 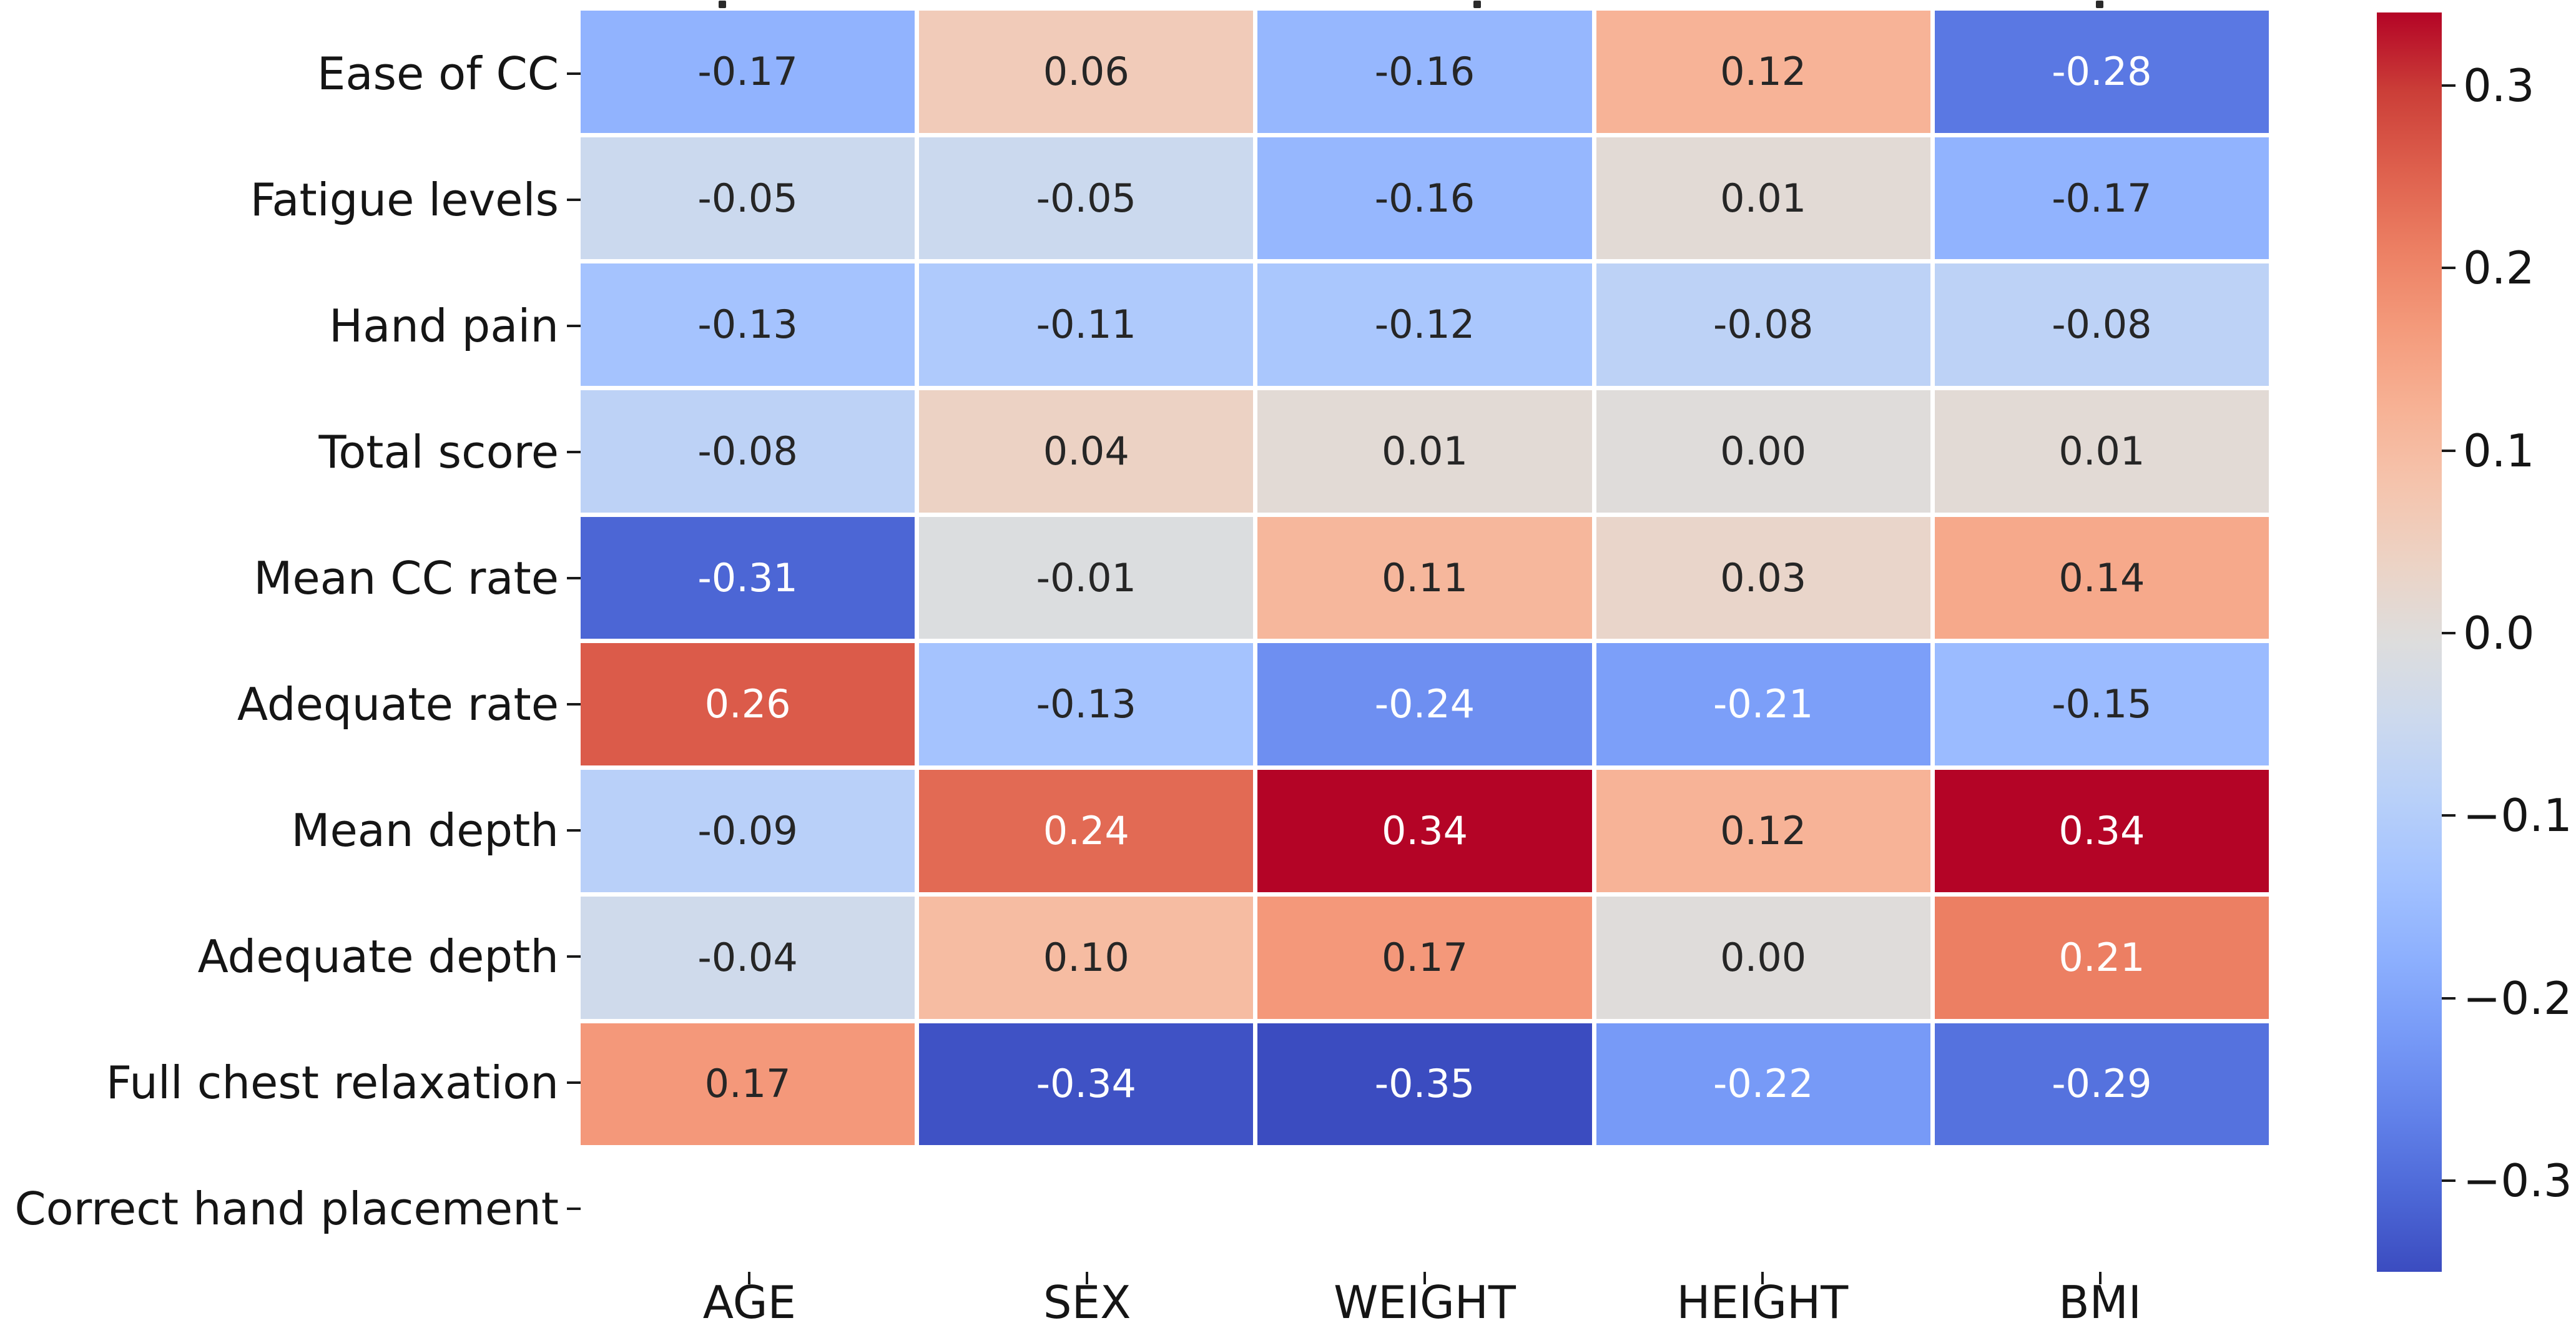 What do you see at coordinates (438, 73) in the screenshot?
I see `row-label: Ease of CC` at bounding box center [438, 73].